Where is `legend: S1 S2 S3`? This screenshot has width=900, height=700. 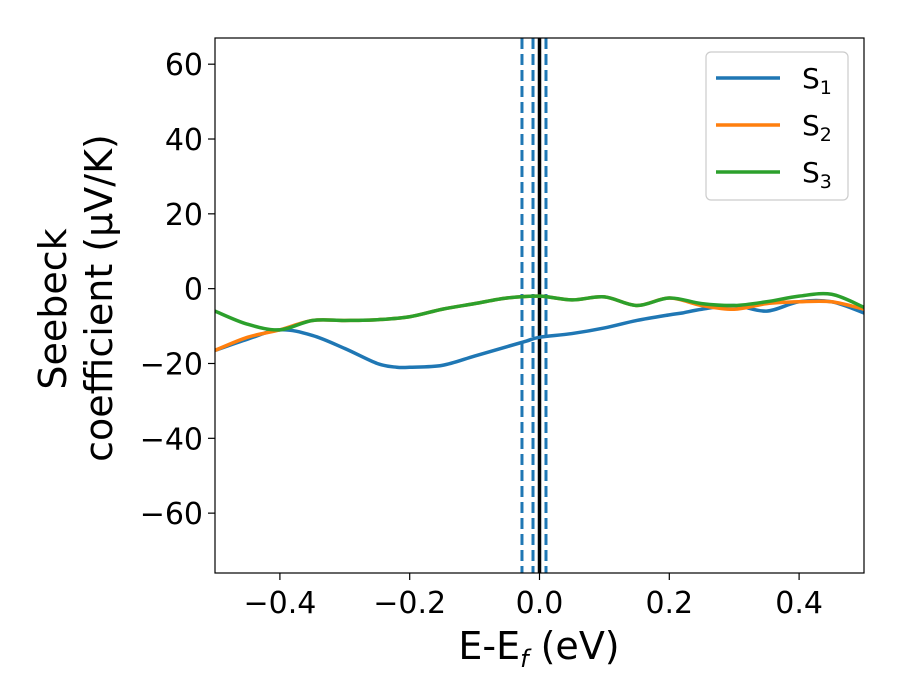 legend: S1 S2 S3 is located at coordinates (777, 126).